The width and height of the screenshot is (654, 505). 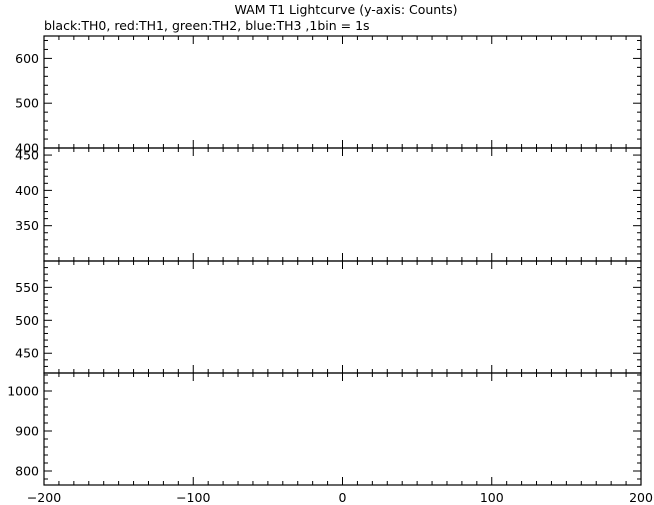 What do you see at coordinates (27, 287) in the screenshot?
I see `y-tick-label: 550` at bounding box center [27, 287].